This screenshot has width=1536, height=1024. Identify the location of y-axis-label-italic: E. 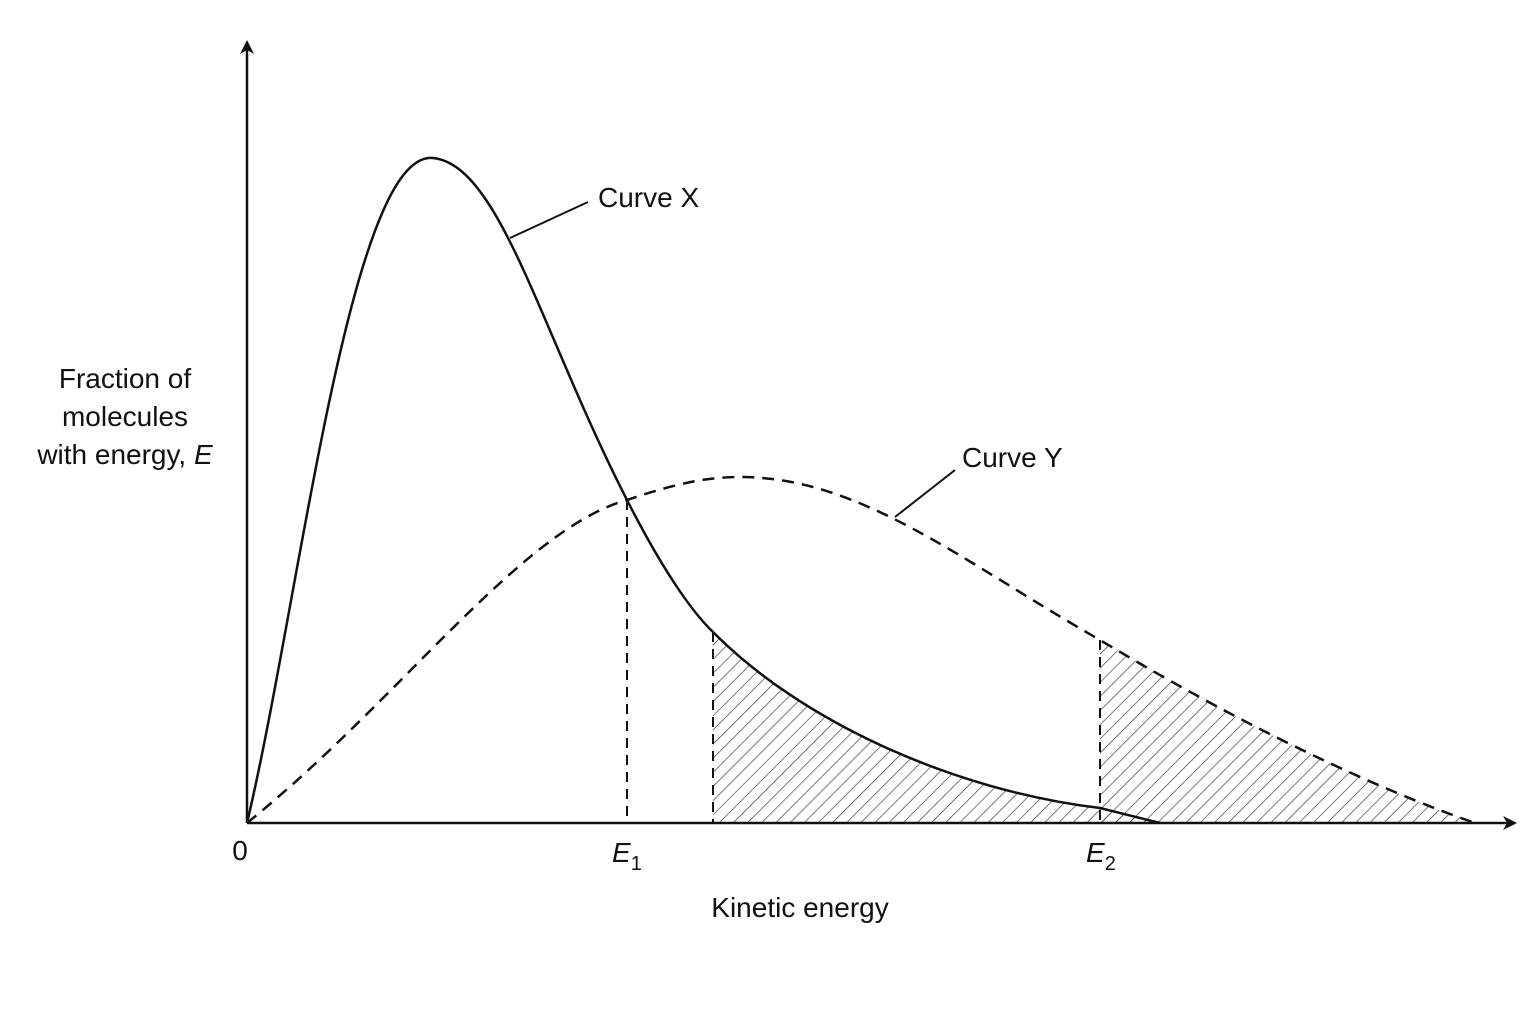
(203, 454).